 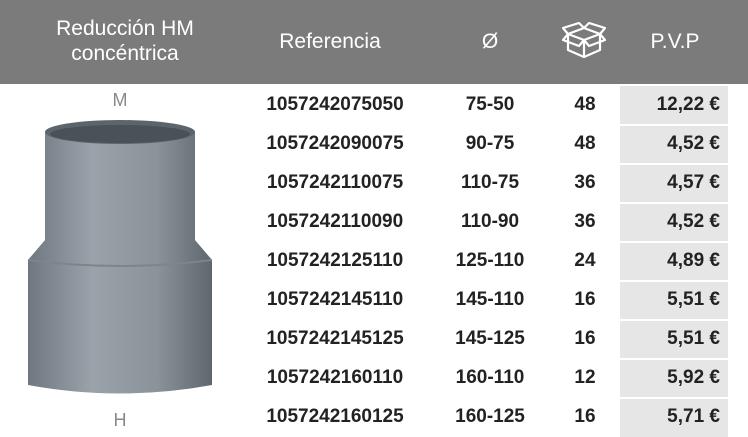 What do you see at coordinates (335, 221) in the screenshot?
I see `table-cell: 1057242110090` at bounding box center [335, 221].